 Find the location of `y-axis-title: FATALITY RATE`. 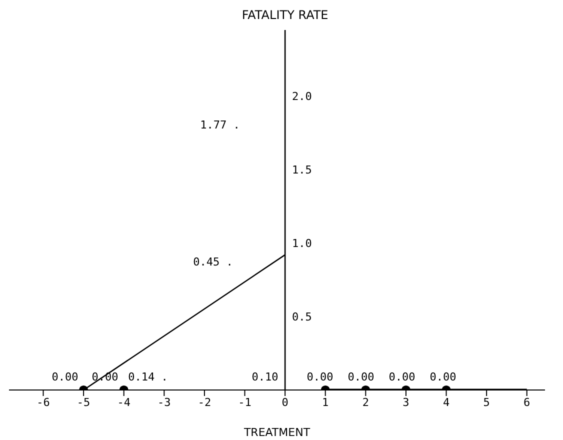

y-axis-title: FATALITY RATE is located at coordinates (285, 15).